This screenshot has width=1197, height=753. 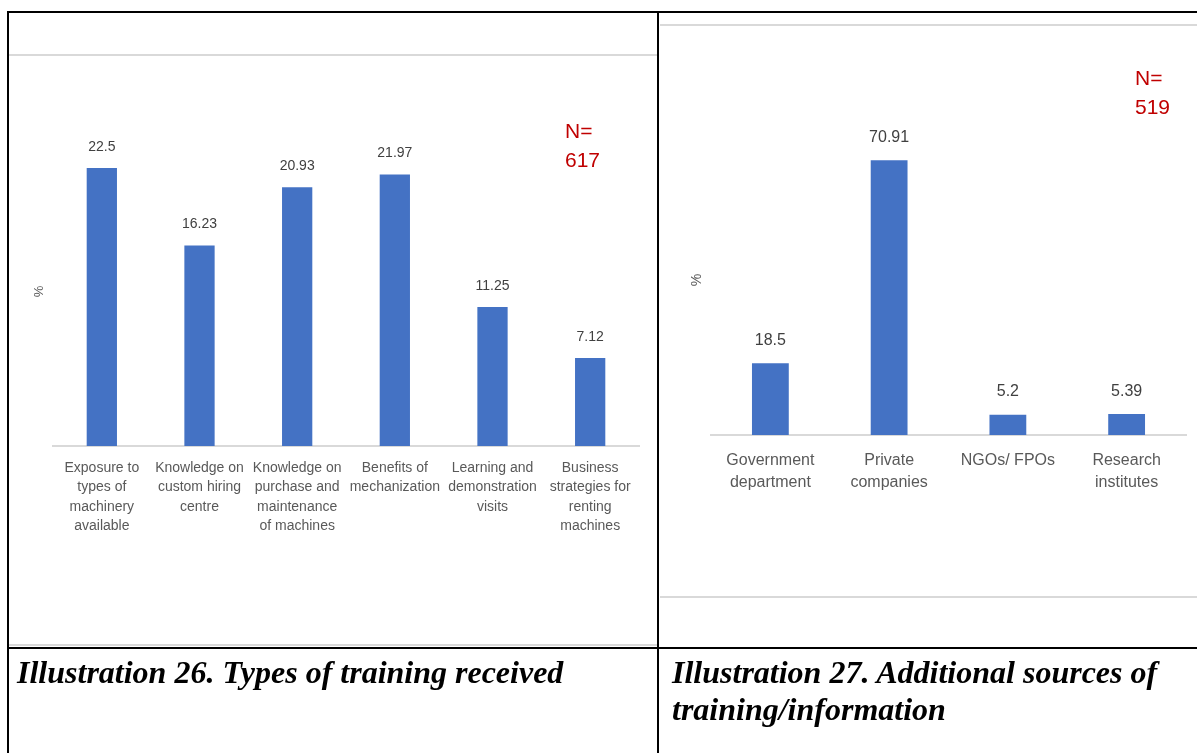 What do you see at coordinates (297, 165) in the screenshot?
I see `data-label: 20.93` at bounding box center [297, 165].